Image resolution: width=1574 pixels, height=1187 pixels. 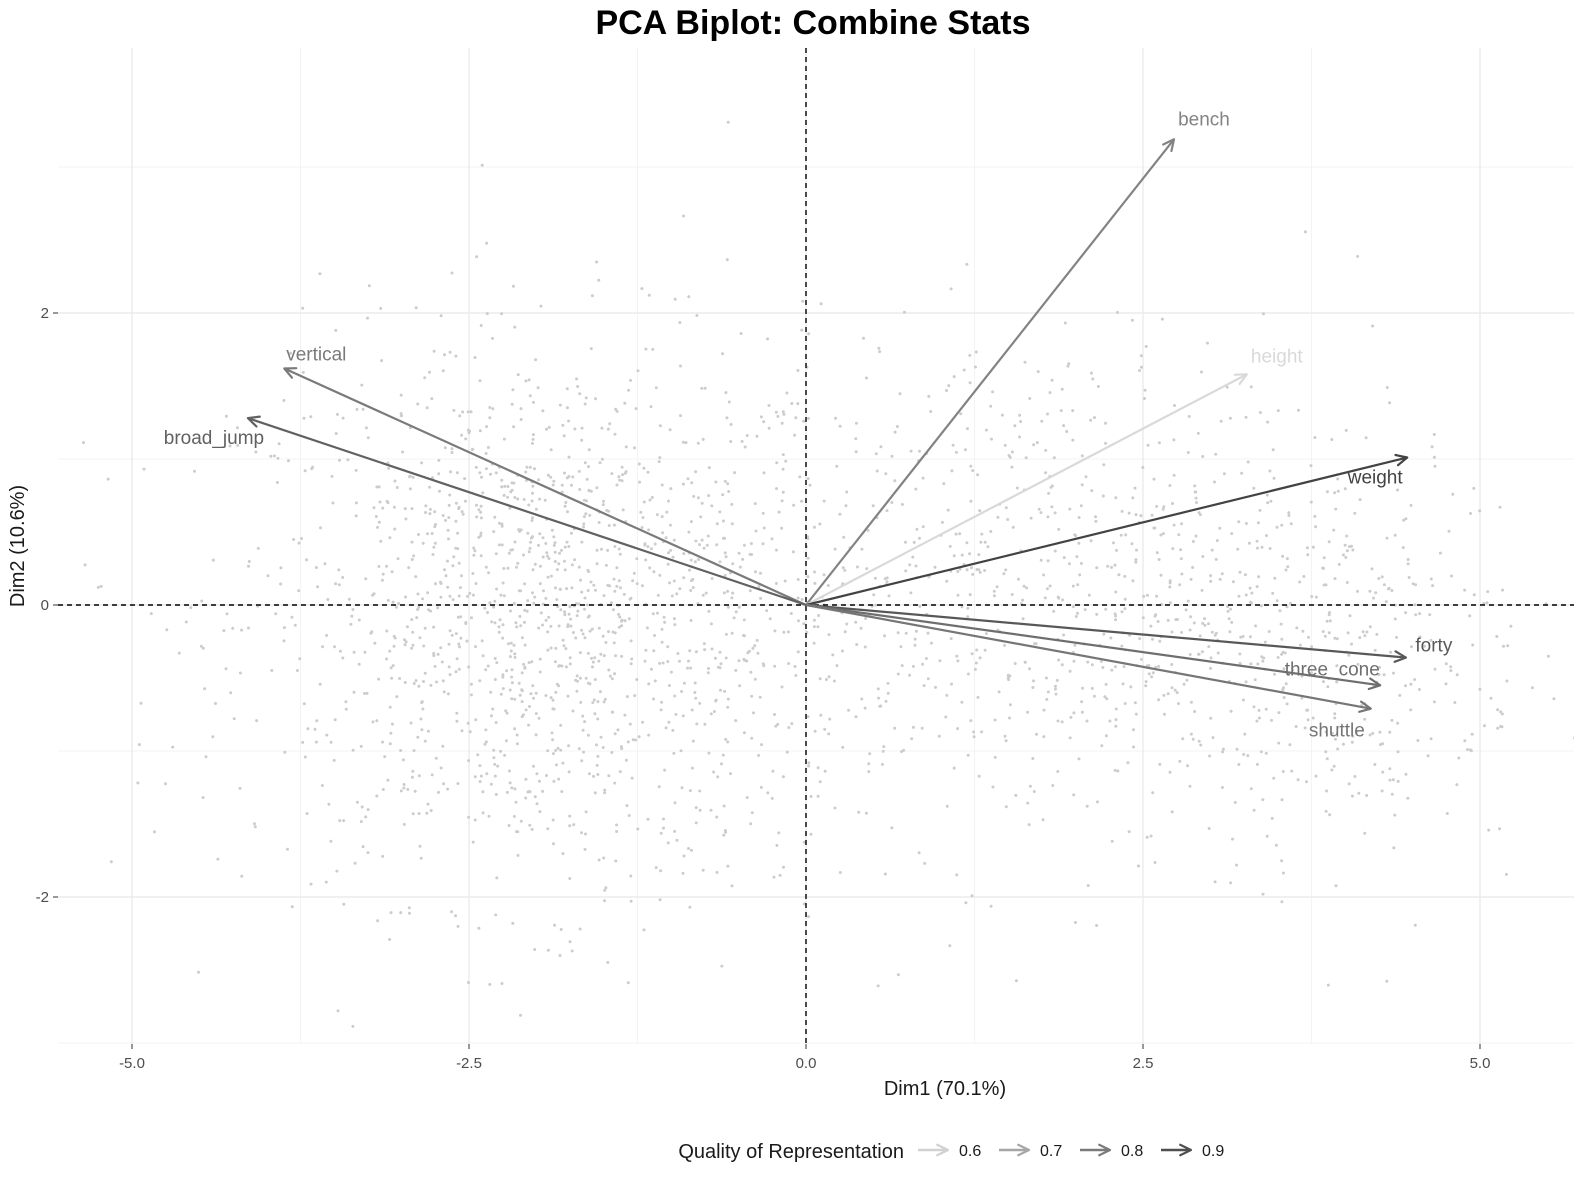 What do you see at coordinates (1365, 706) in the screenshot?
I see `arrow-head` at bounding box center [1365, 706].